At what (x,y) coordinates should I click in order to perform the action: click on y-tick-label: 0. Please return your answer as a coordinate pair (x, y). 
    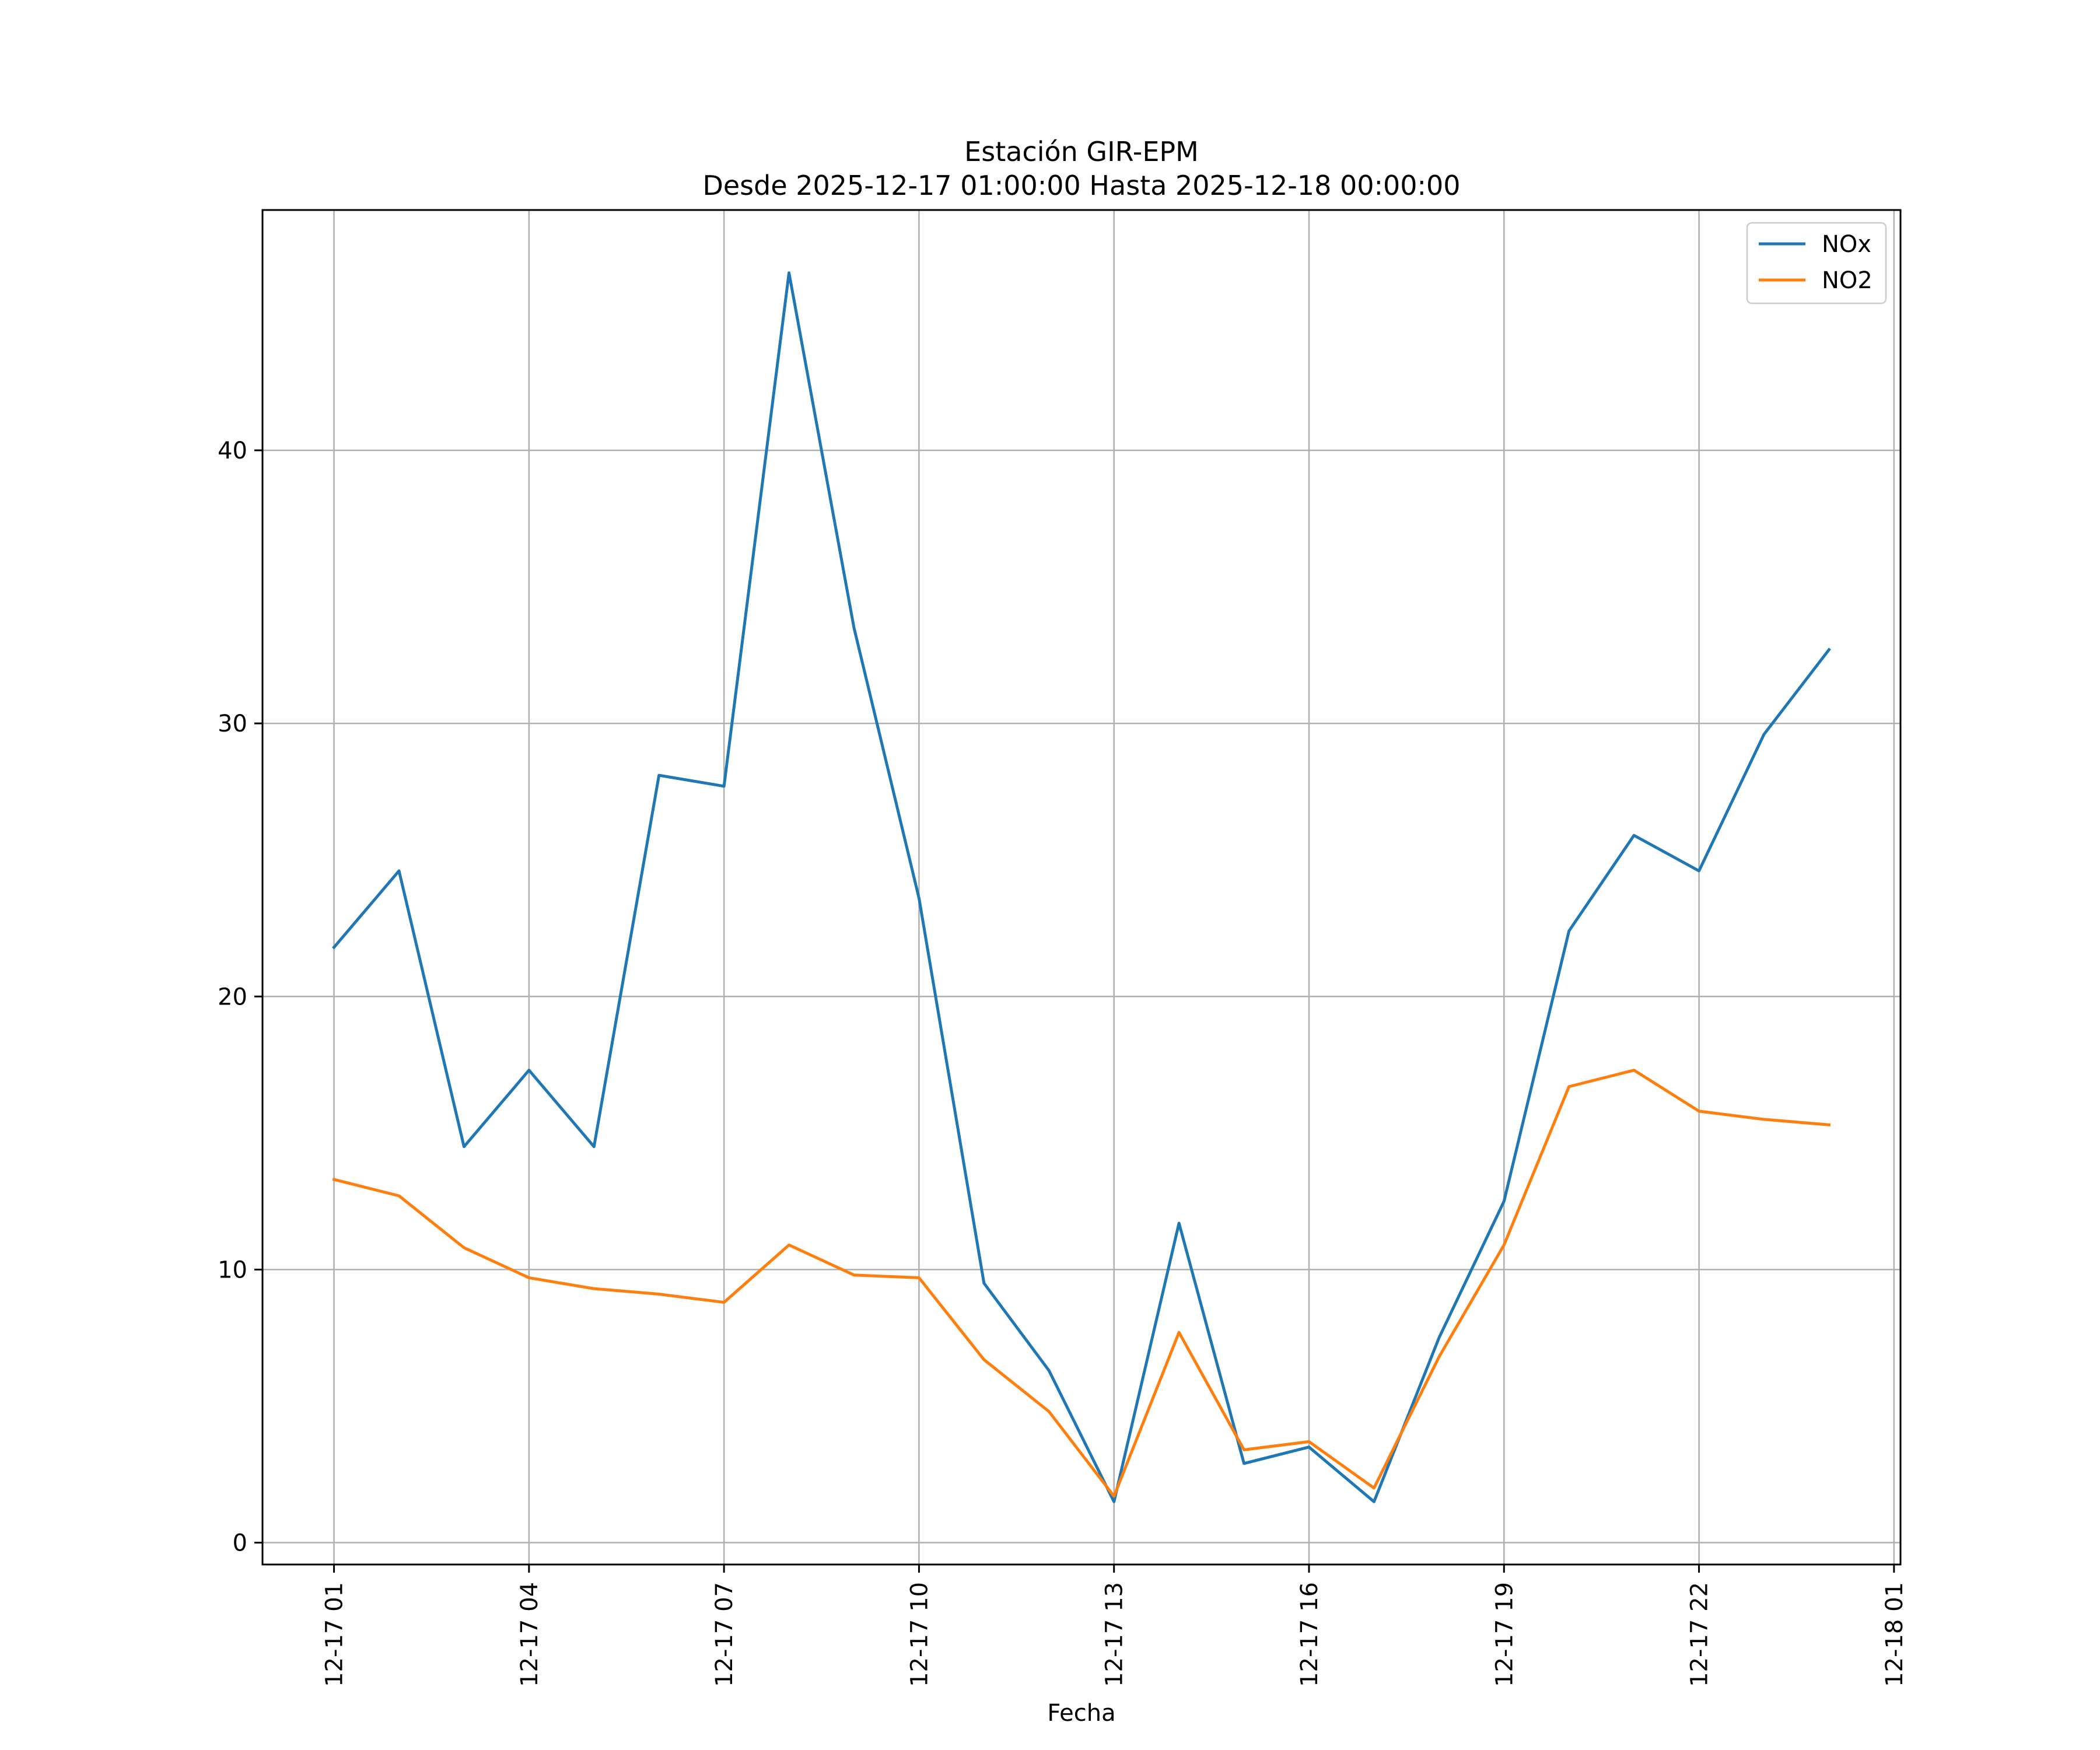
    Looking at the image, I should click on (240, 1543).